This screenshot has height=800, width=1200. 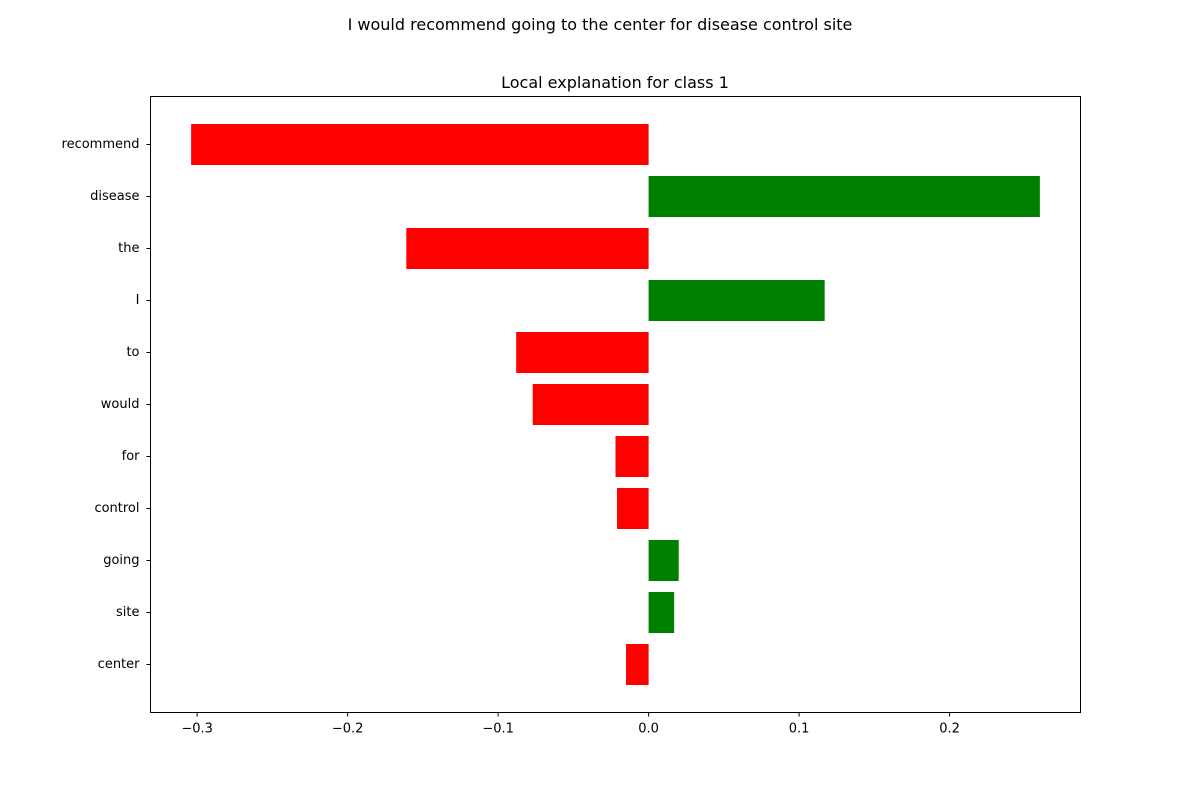 What do you see at coordinates (736, 300) in the screenshot?
I see `bar-I` at bounding box center [736, 300].